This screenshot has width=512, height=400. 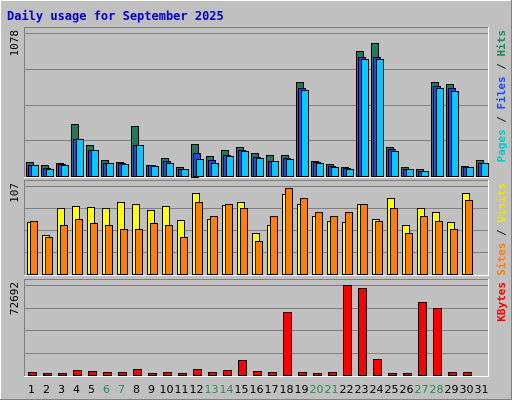 What do you see at coordinates (136, 389) in the screenshot?
I see `day-label-8: 8` at bounding box center [136, 389].